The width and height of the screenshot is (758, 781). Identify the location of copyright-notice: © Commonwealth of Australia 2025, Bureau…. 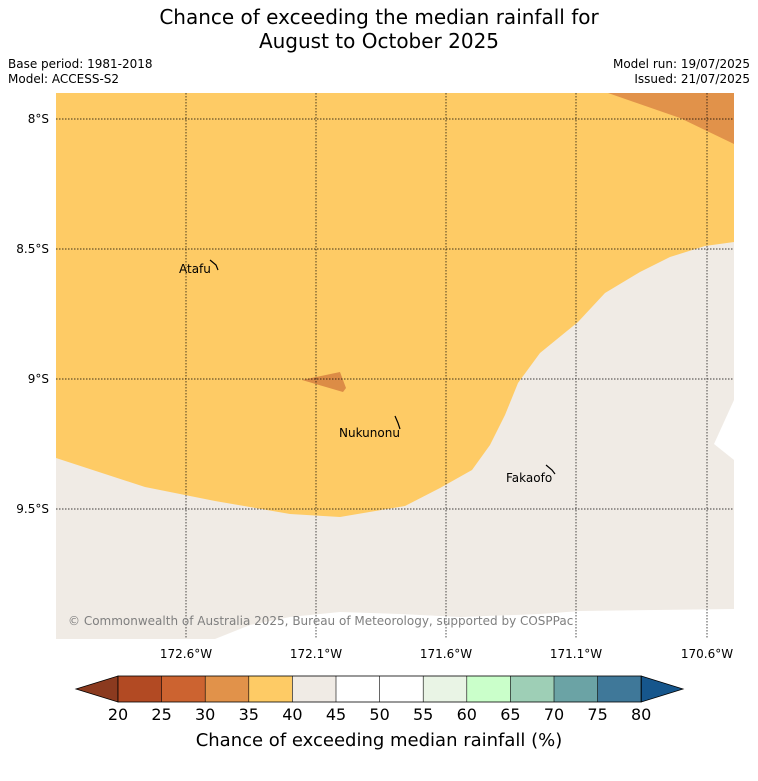
(321, 621).